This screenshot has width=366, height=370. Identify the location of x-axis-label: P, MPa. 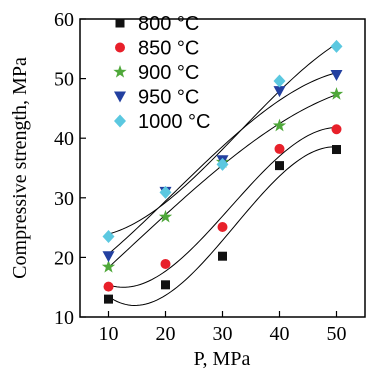
(222, 359).